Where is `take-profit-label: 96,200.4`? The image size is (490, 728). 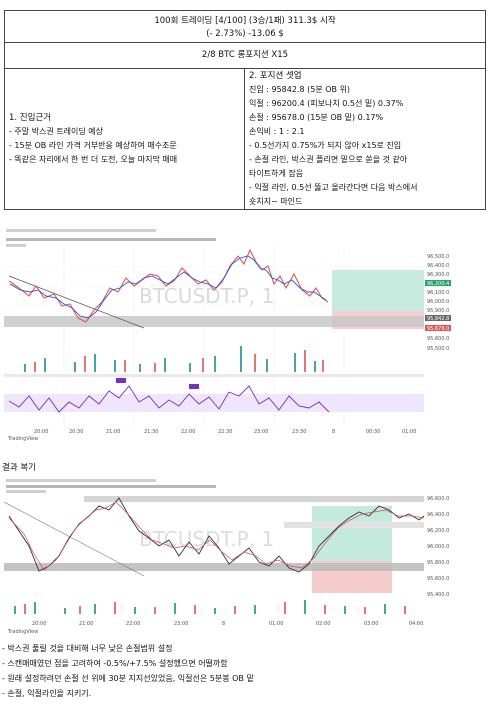 take-profit-label: 96,200.4 is located at coordinates (438, 284).